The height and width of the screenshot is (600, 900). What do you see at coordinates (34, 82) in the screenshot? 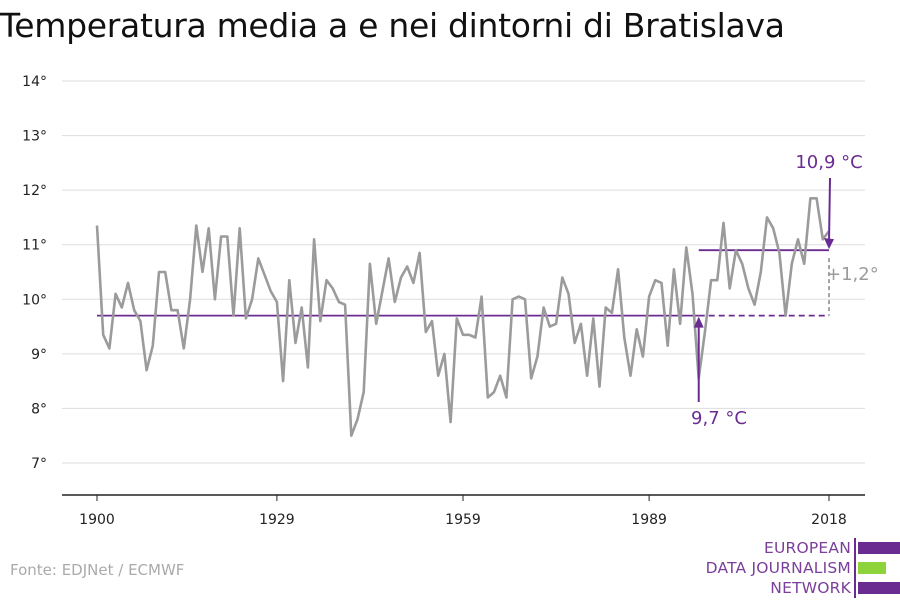
I see `y-tick-label: 14°` at bounding box center [34, 82].